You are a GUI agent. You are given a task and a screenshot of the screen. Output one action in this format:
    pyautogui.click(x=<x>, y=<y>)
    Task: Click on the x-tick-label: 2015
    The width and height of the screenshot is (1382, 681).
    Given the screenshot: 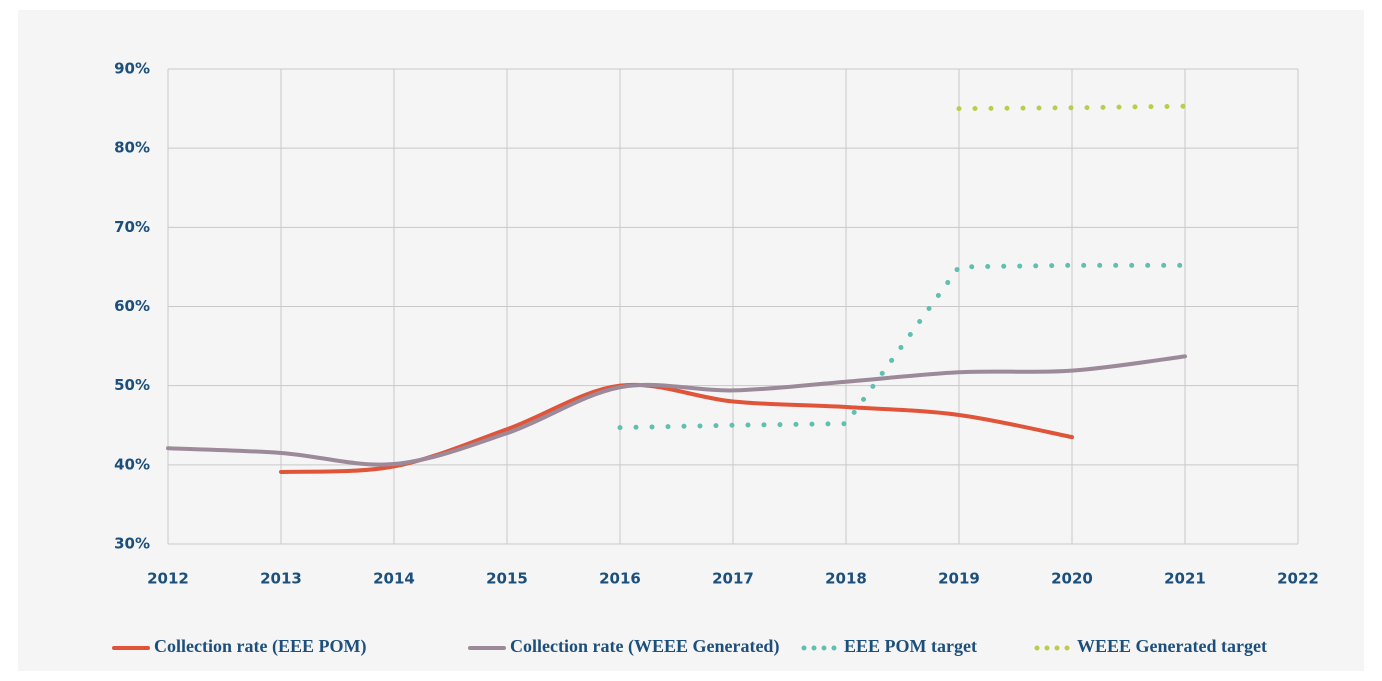 What is the action you would take?
    pyautogui.click(x=507, y=579)
    